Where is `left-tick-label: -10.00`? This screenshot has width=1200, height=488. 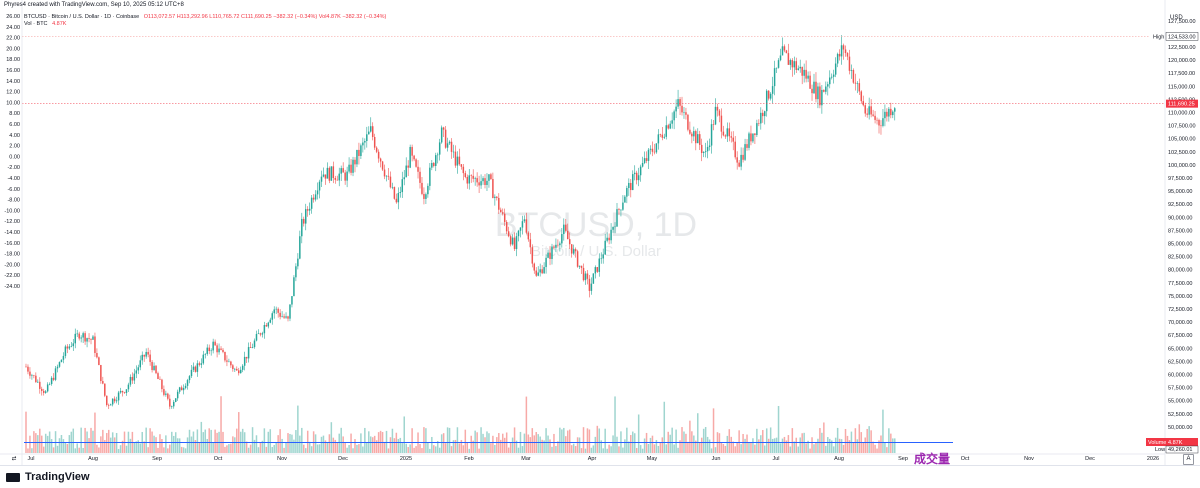
left-tick-label: -10.00 is located at coordinates (12, 211).